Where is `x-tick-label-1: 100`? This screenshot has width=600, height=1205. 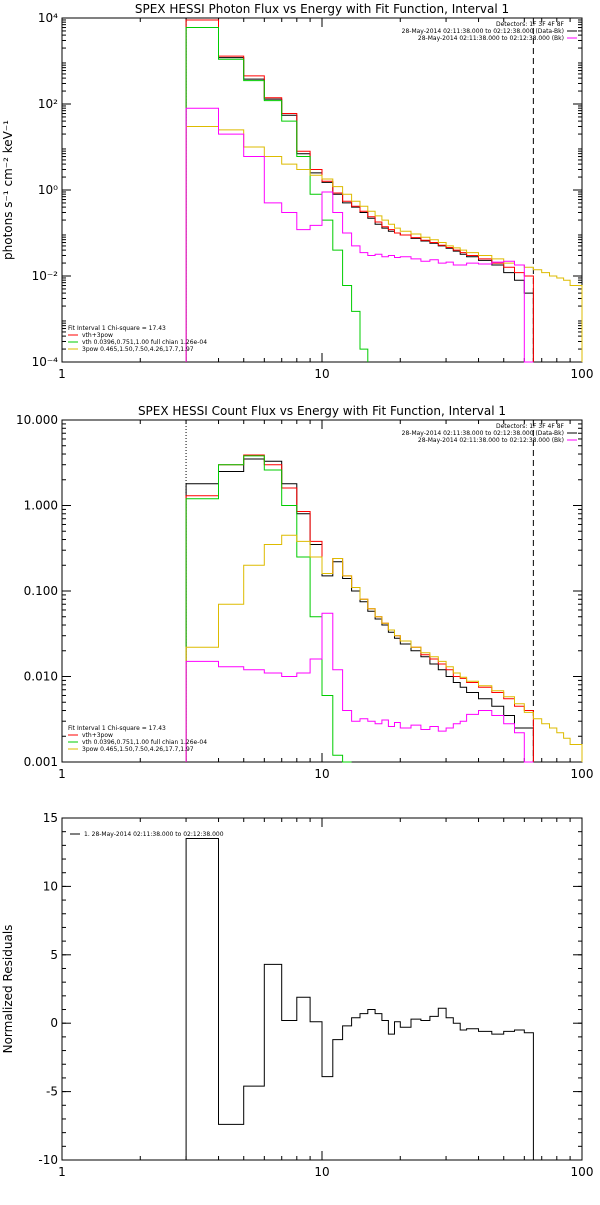 x-tick-label-1: 100 is located at coordinates (582, 374).